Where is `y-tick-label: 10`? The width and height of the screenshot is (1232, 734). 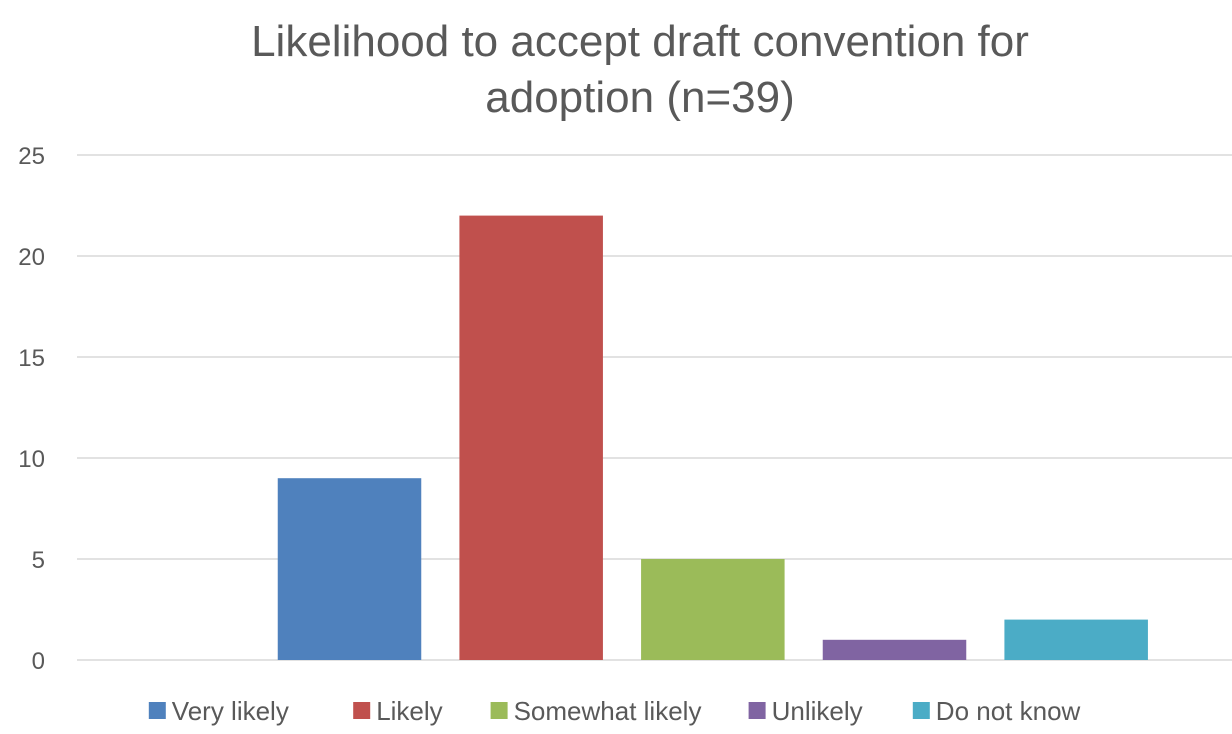
y-tick-label: 10 is located at coordinates (31, 459).